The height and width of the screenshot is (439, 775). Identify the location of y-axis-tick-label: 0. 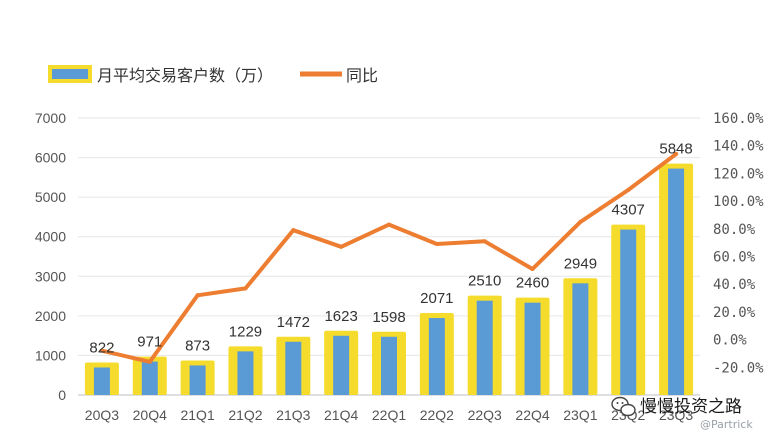
(62, 395).